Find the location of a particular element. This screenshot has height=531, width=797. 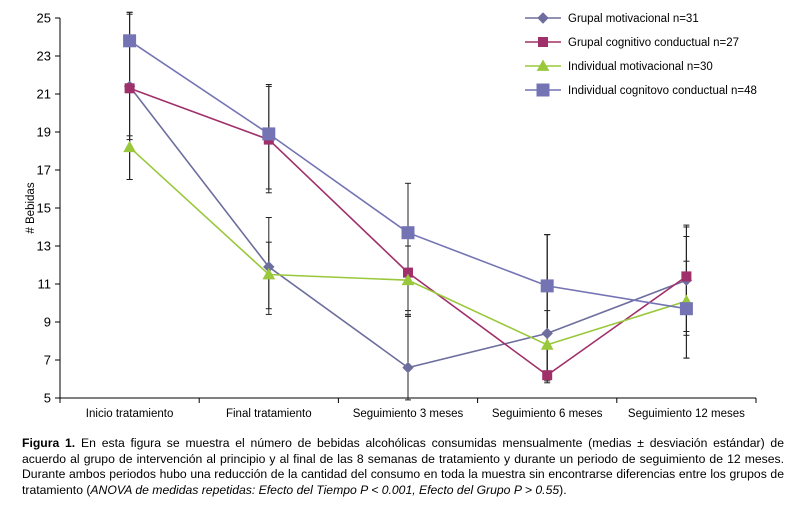

y-tick-label: 23 is located at coordinates (44, 56).